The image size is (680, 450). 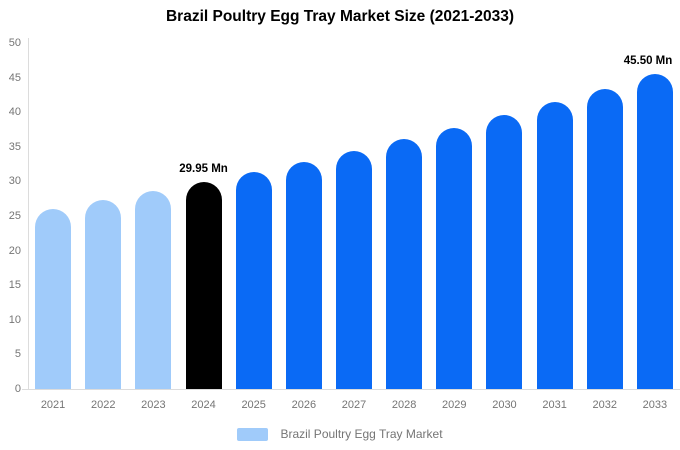 I want to click on x-tick-label-2028: 2028, so click(x=404, y=405).